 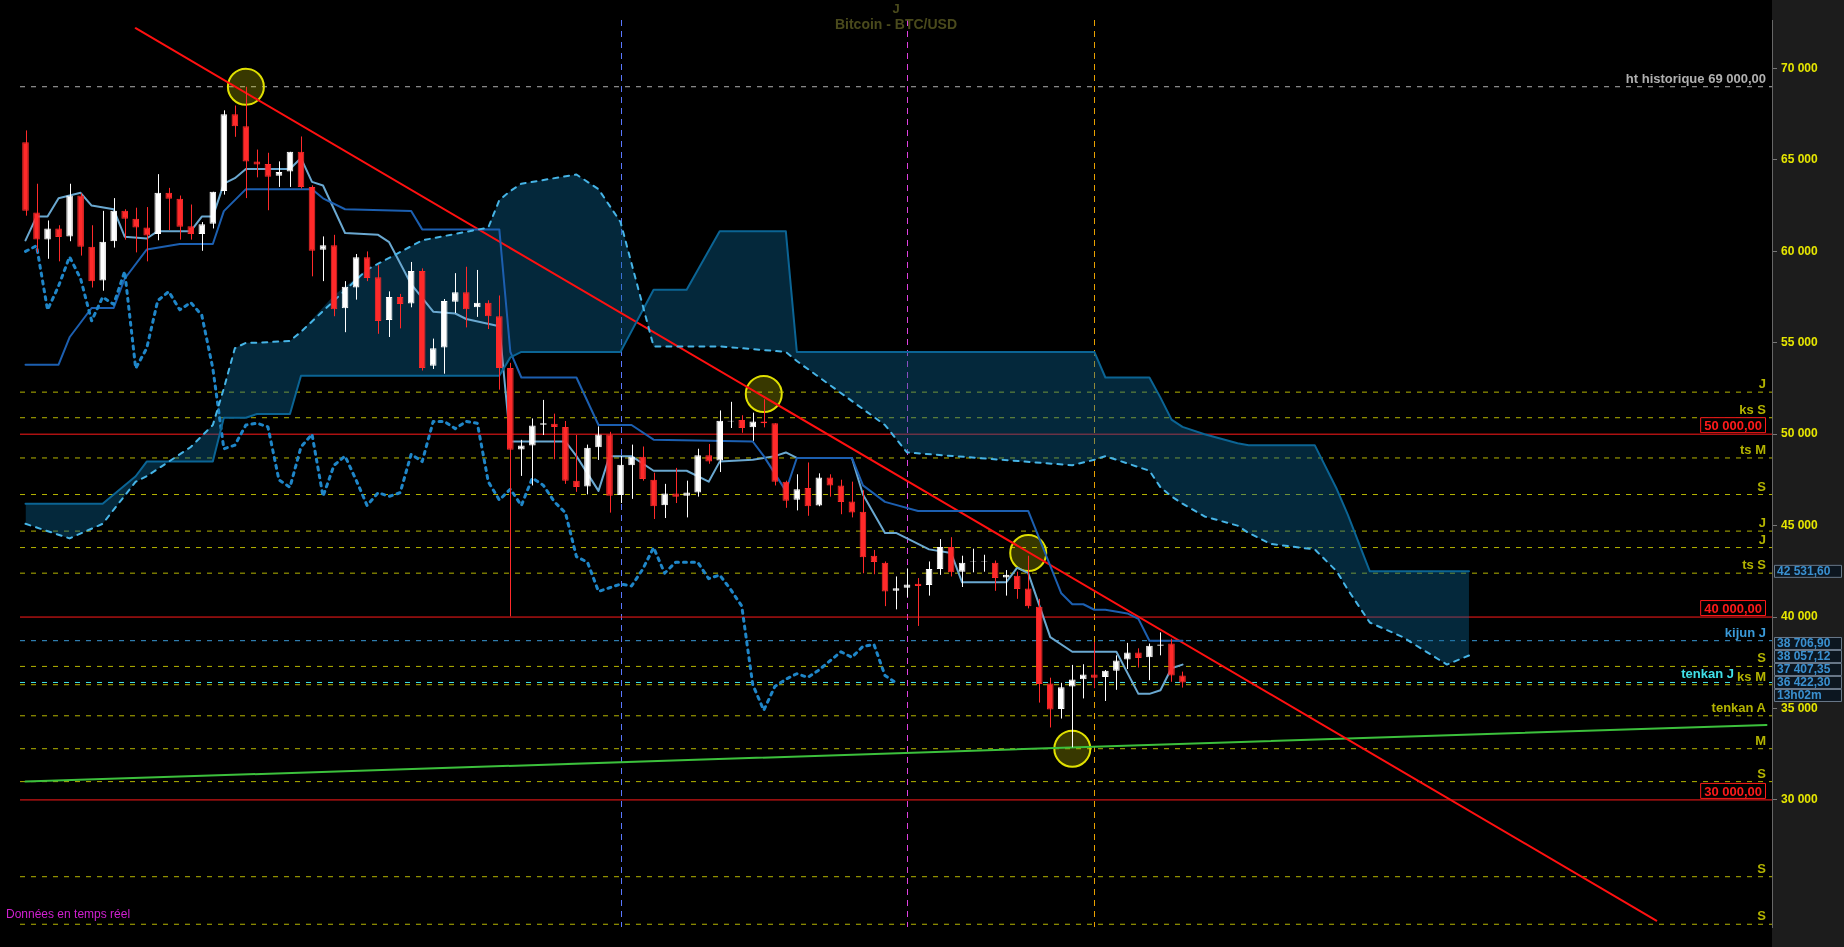 I want to click on ref-line-label: ks M, so click(x=1751, y=676).